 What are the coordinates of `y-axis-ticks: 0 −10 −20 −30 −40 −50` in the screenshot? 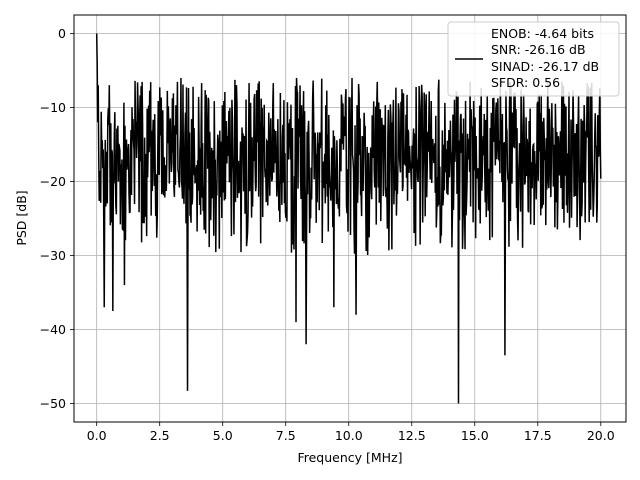 It's located at (57, 218).